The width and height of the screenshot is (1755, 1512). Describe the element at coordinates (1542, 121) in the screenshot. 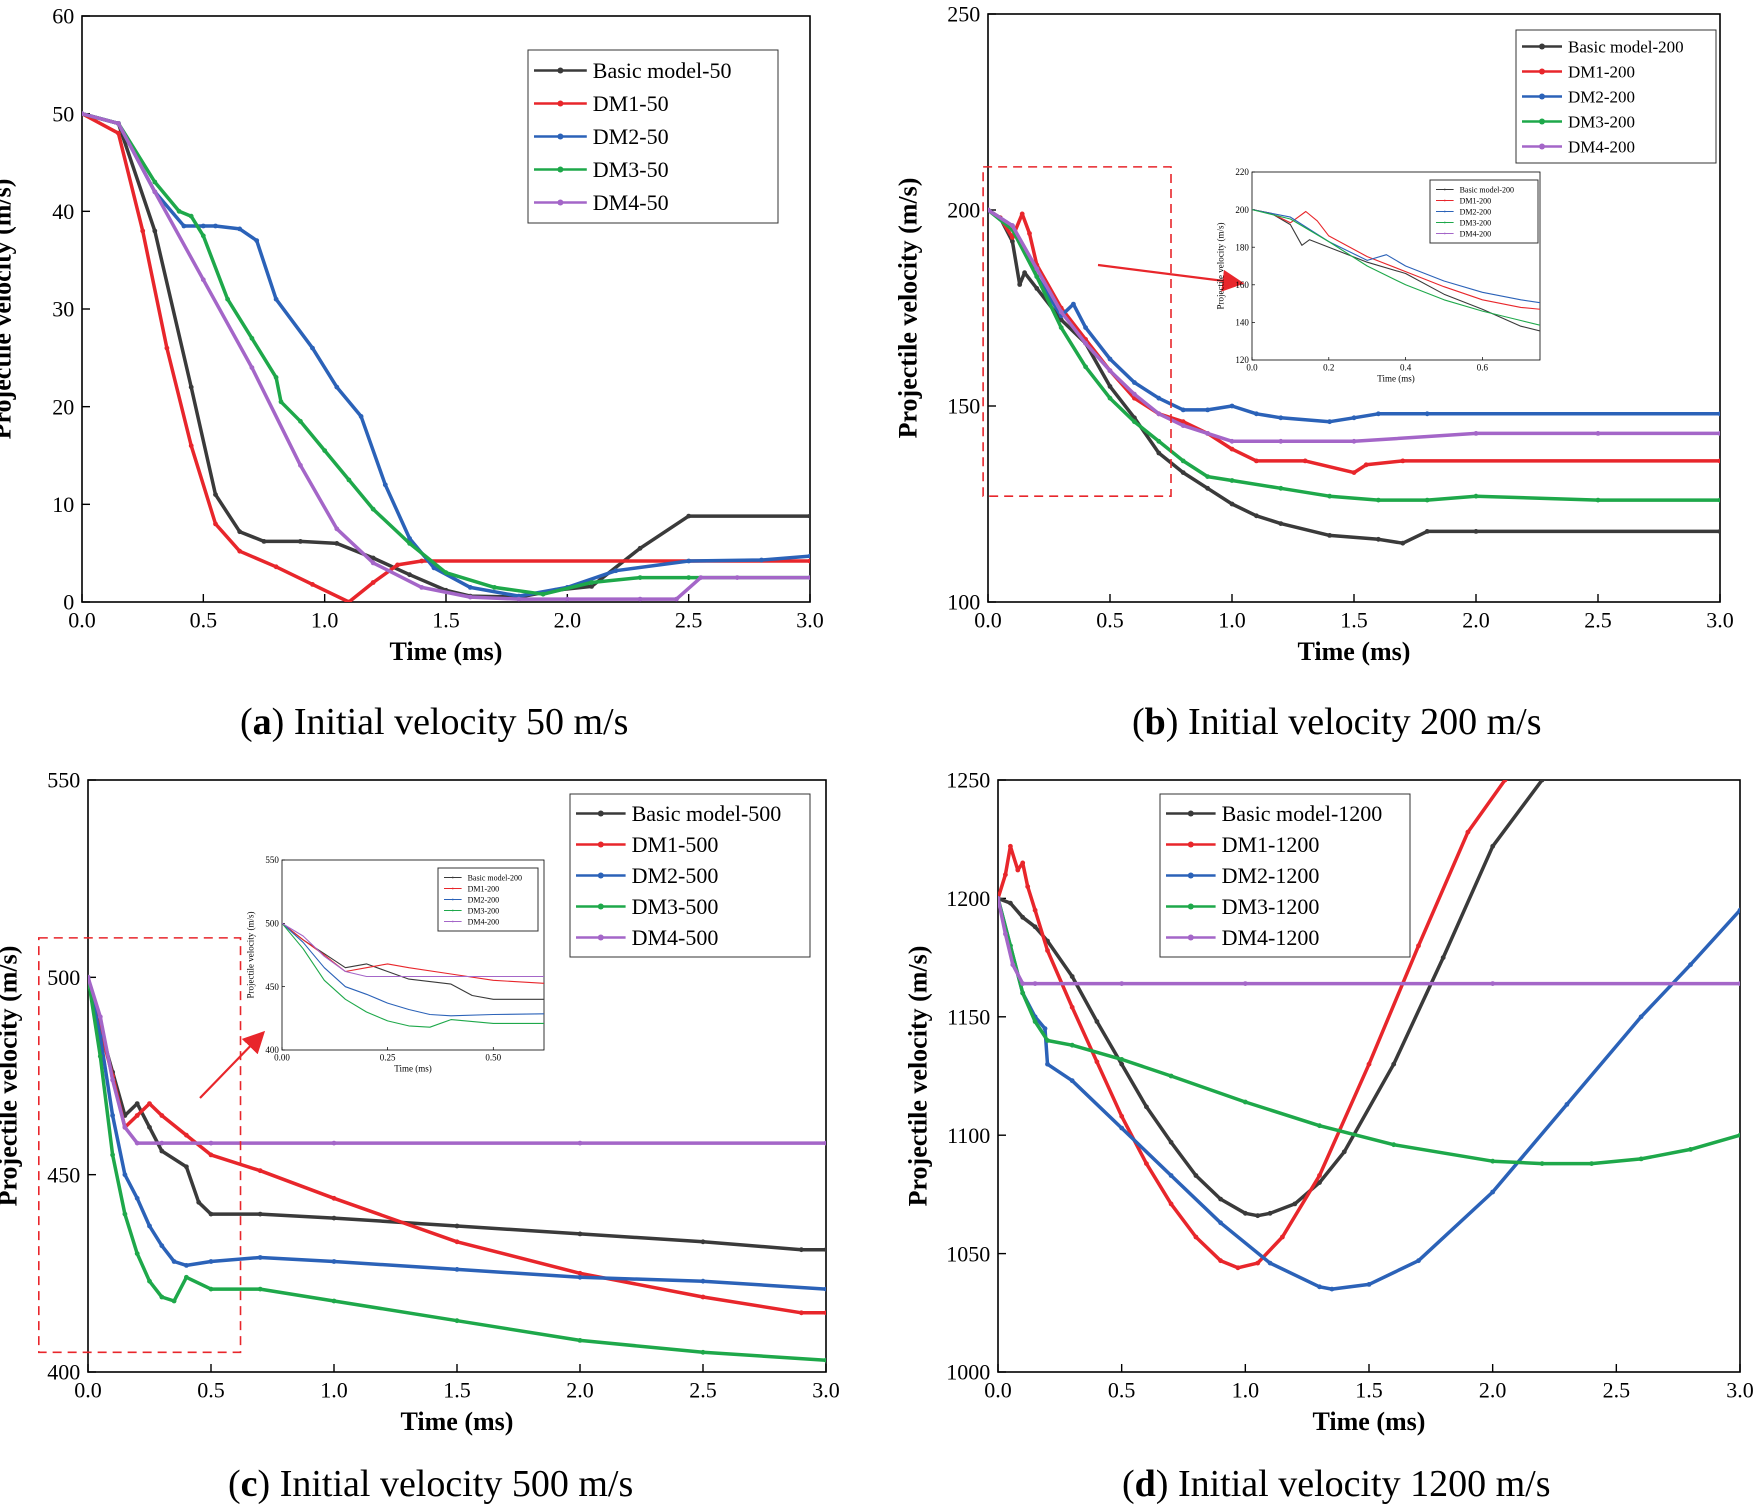

I see `legend-marker-dm3` at that location.